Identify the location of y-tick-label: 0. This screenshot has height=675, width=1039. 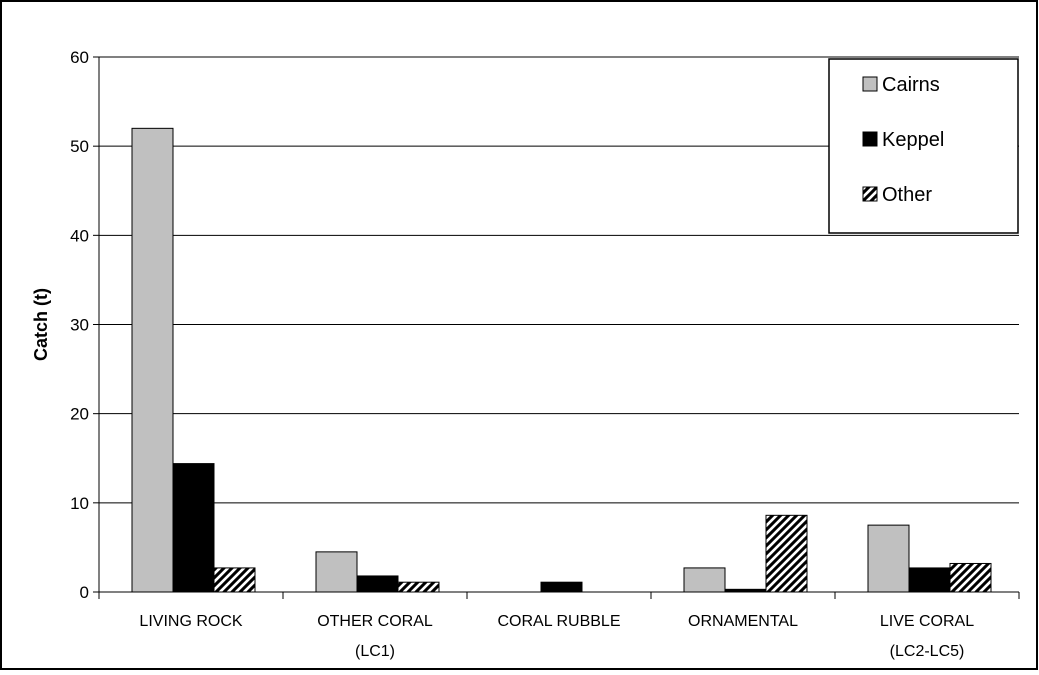
(84, 592).